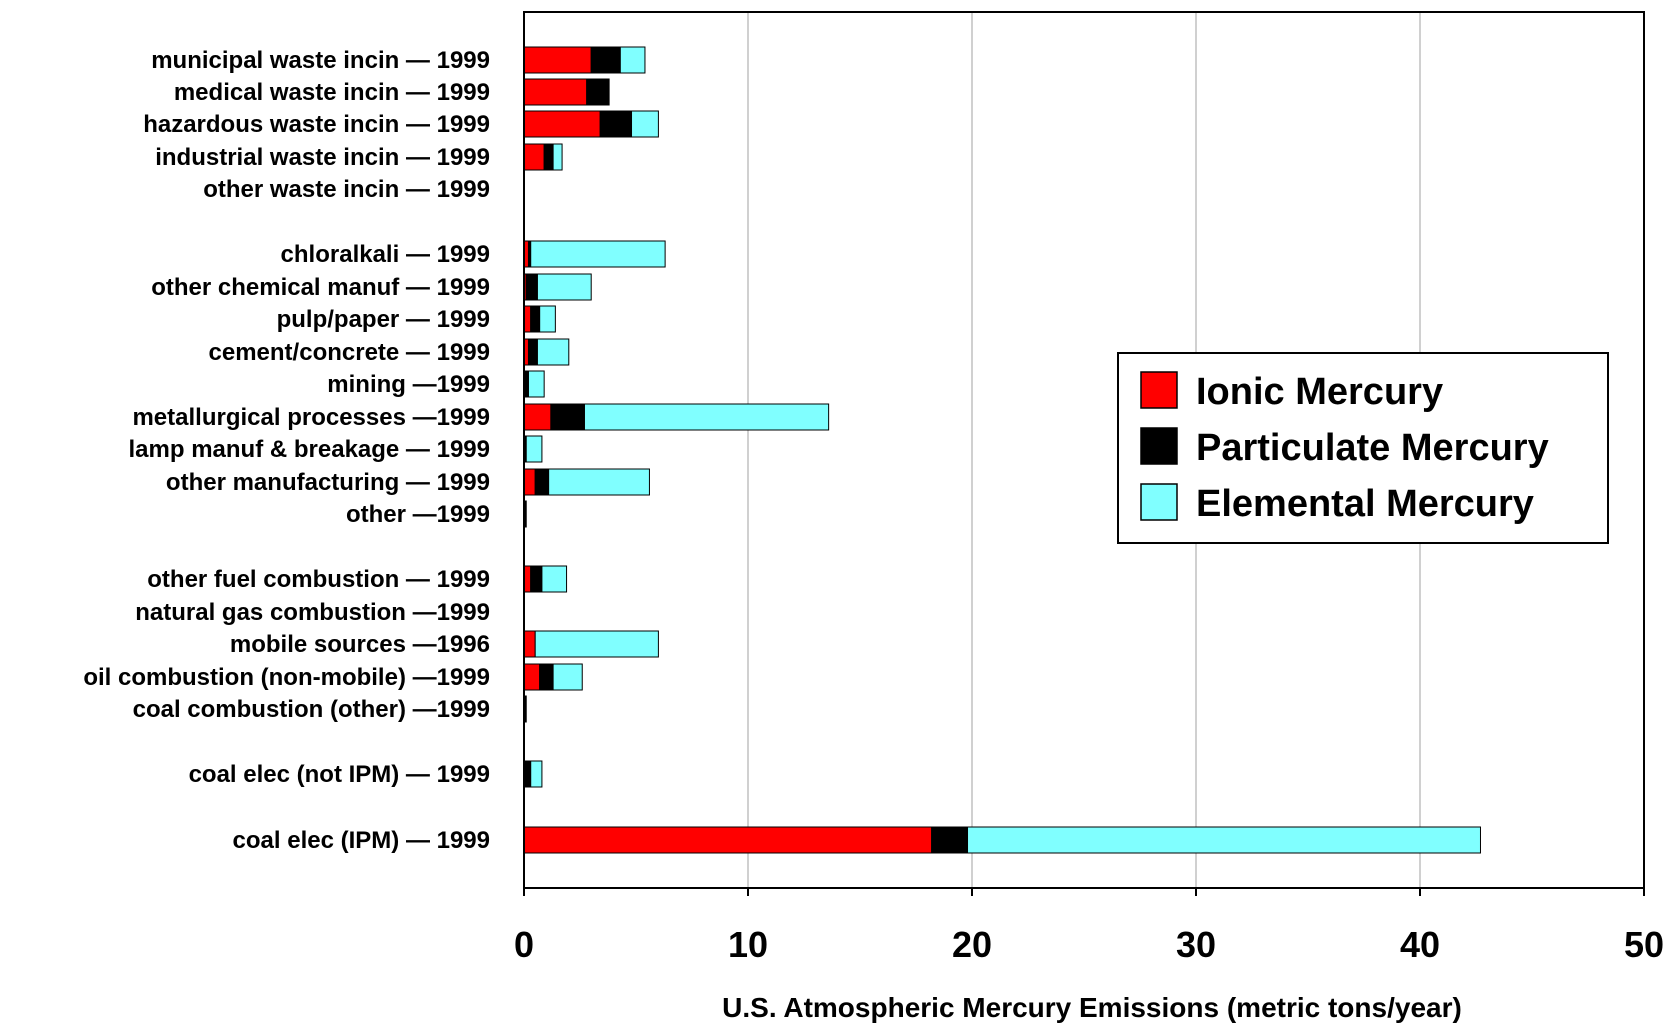 The height and width of the screenshot is (1024, 1677). What do you see at coordinates (1372, 448) in the screenshot?
I see `legend-label: Particulate Mercury` at bounding box center [1372, 448].